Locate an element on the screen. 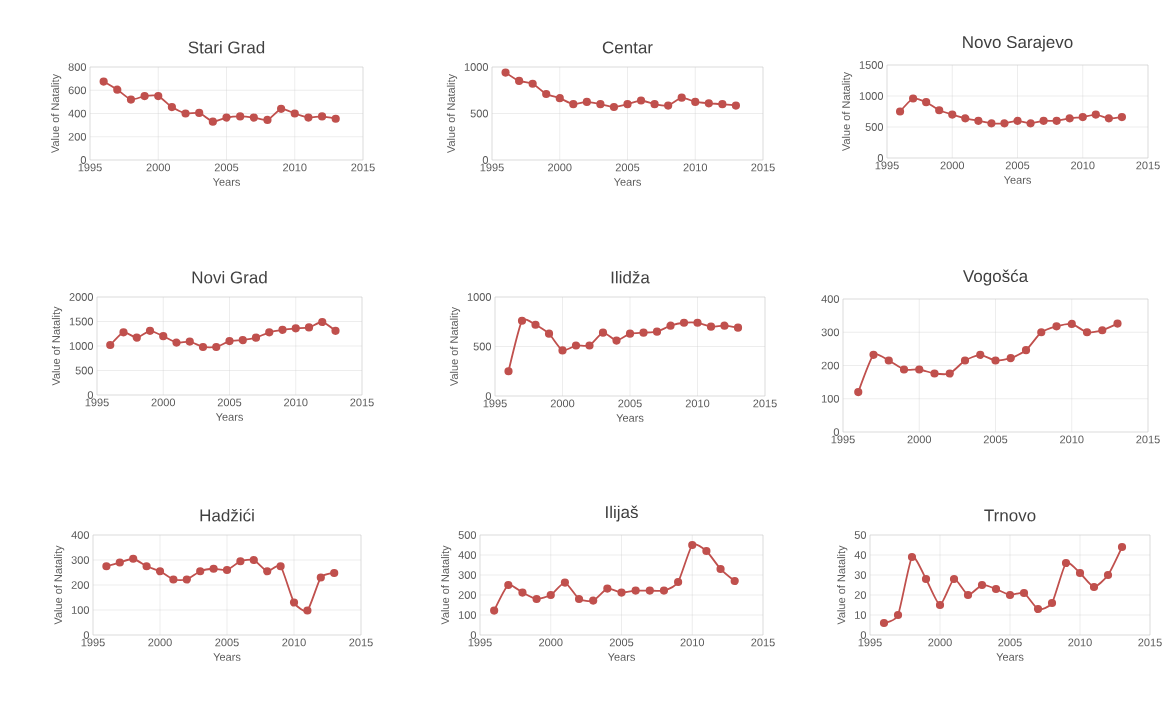 The image size is (1169, 705). y-axis-title: Value of Natality is located at coordinates (455, 346).